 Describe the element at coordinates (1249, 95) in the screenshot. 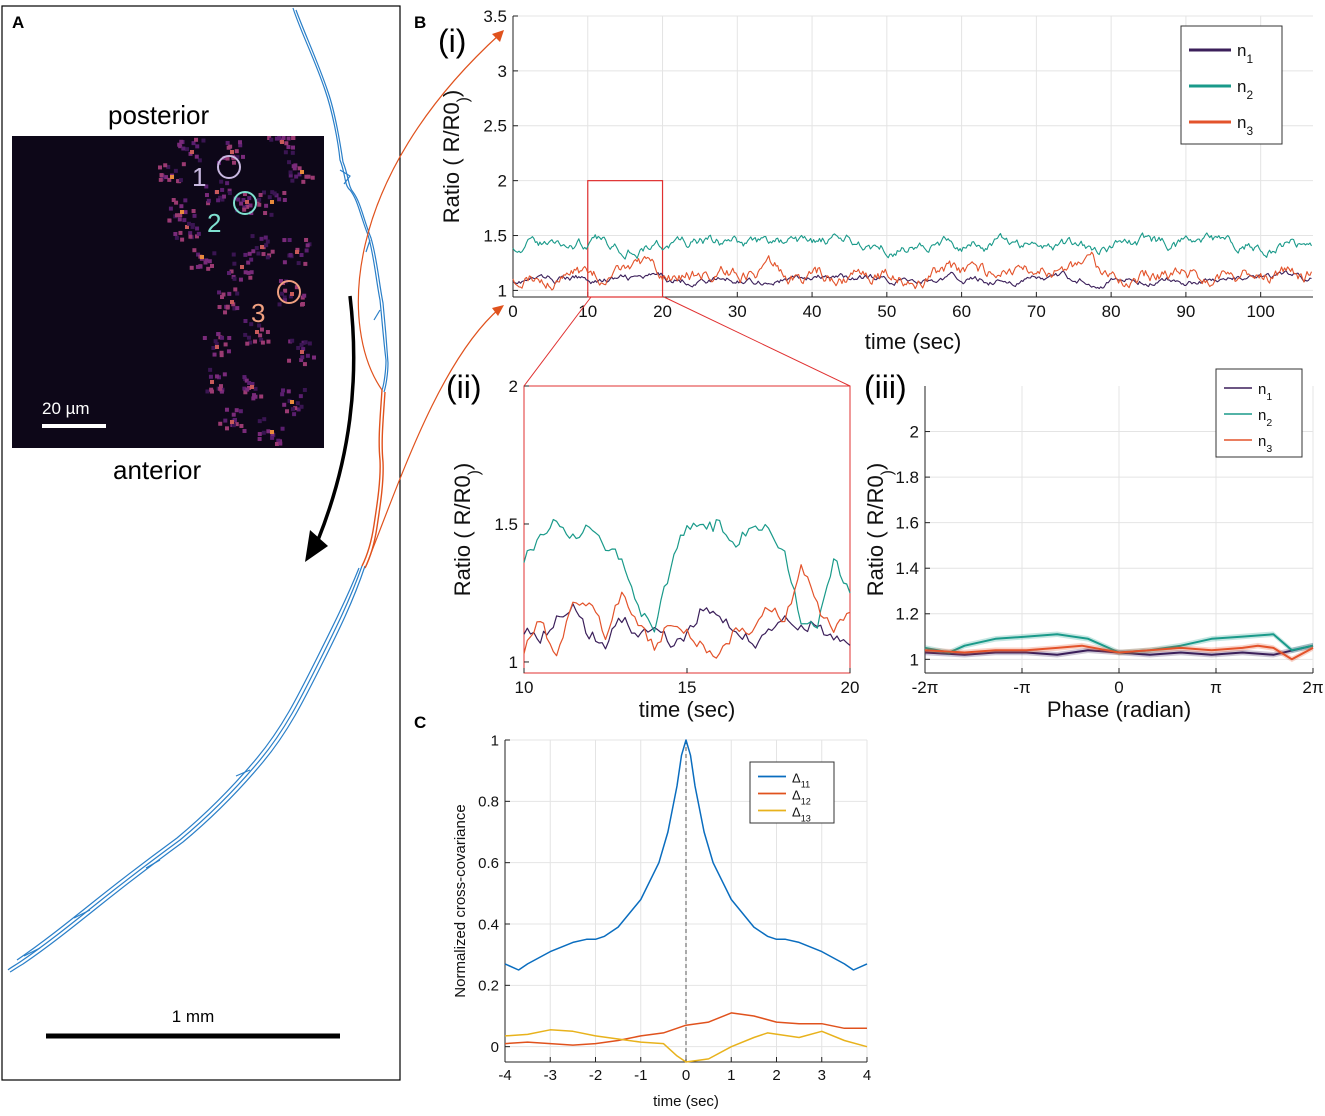

I see `legend-label-sub: 2` at that location.